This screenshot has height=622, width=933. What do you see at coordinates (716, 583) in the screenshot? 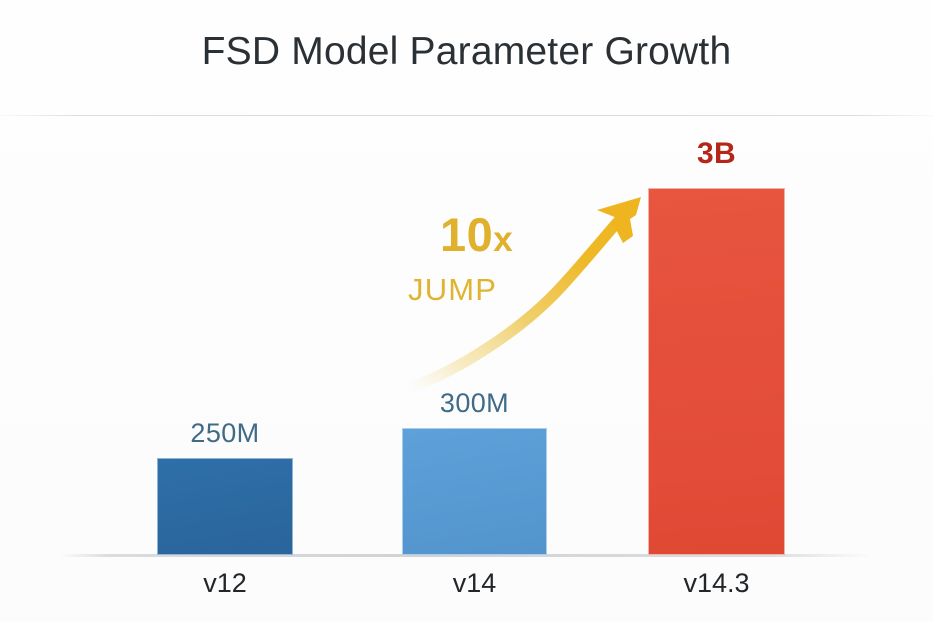
I see `x-tick-label-v14-3: v14.3` at bounding box center [716, 583].